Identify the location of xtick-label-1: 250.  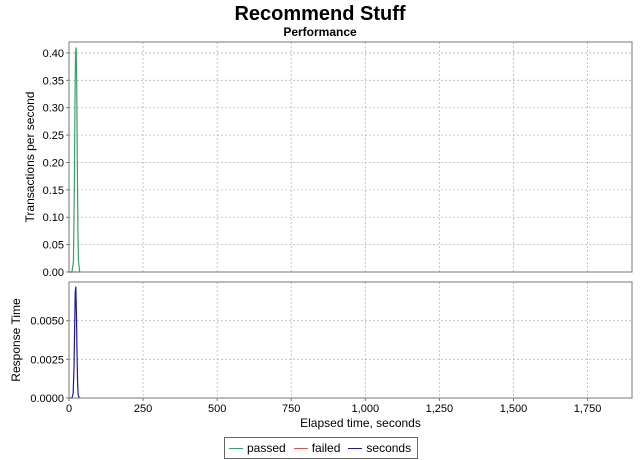
(143, 409).